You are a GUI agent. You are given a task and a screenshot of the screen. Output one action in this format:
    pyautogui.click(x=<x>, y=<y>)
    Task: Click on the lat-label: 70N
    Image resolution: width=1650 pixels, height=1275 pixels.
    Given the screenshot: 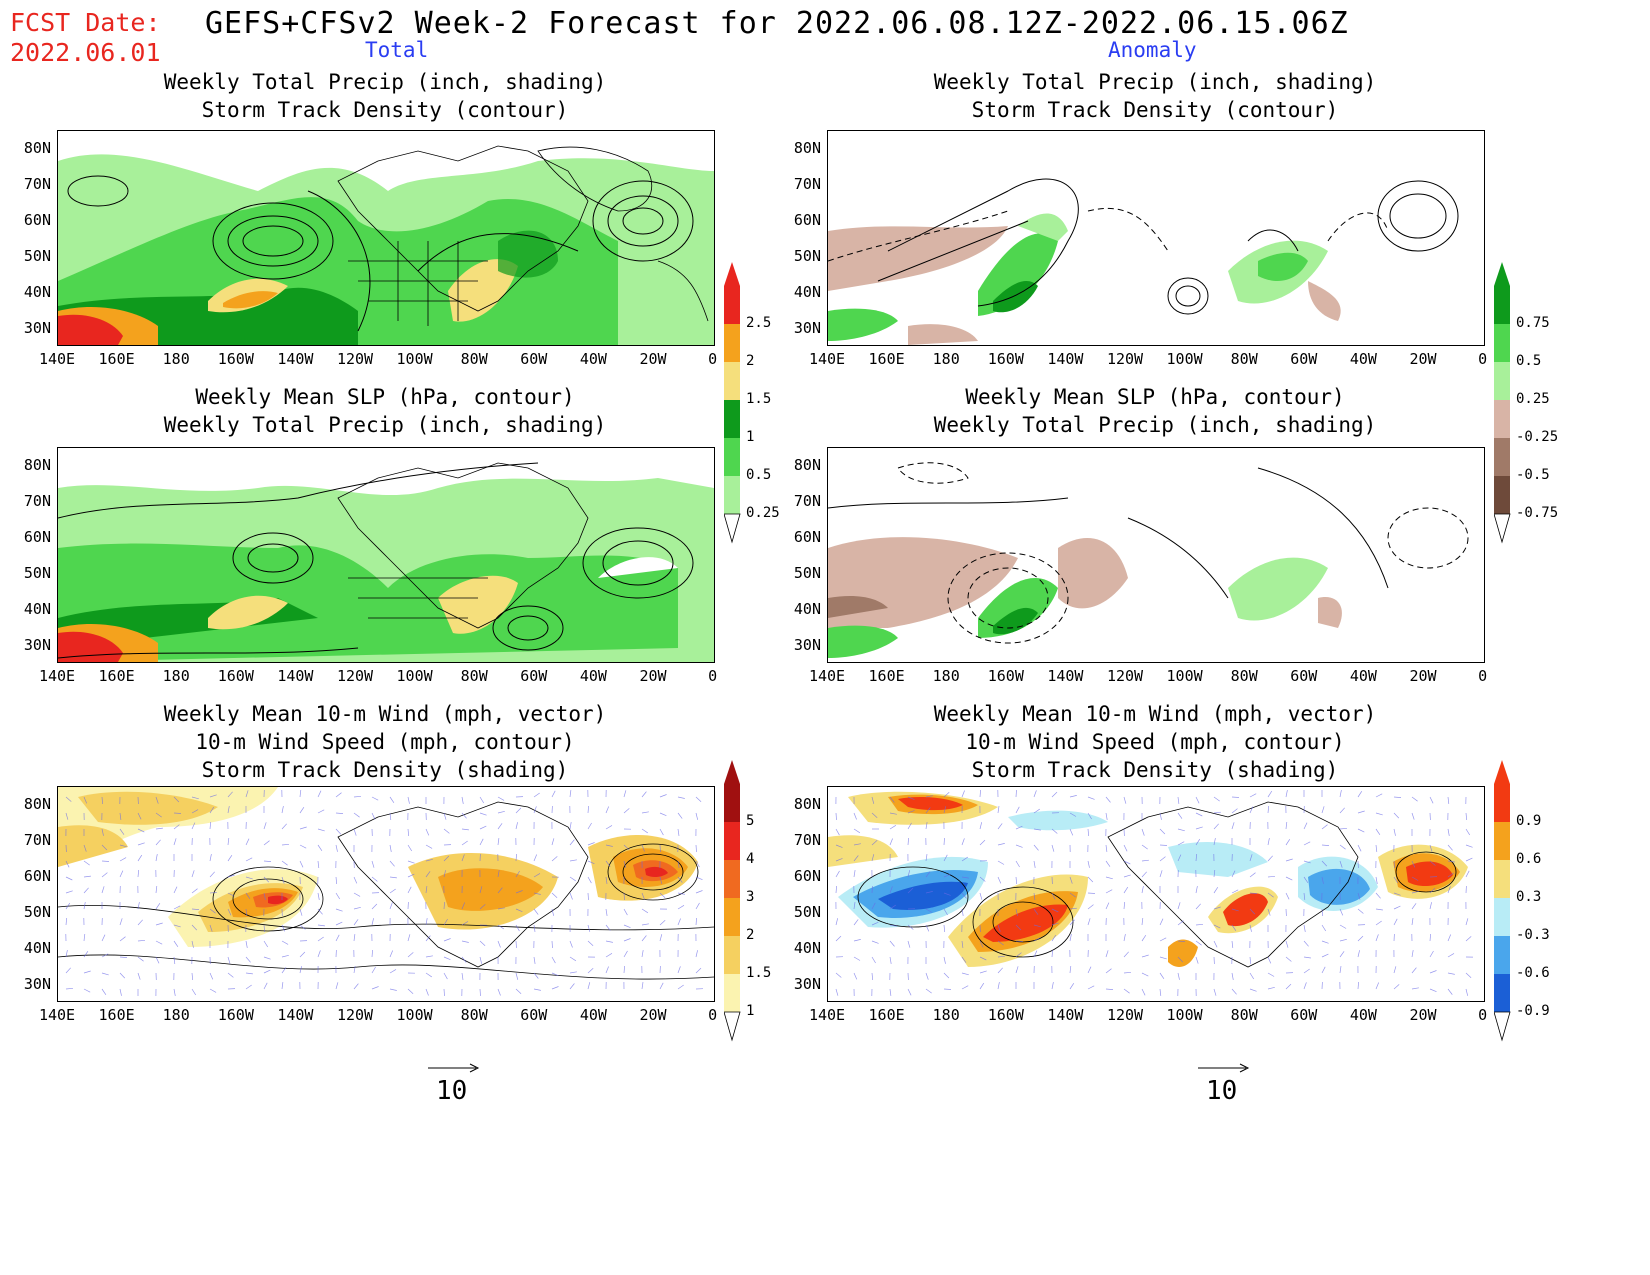 What is the action you would take?
    pyautogui.click(x=807, y=184)
    